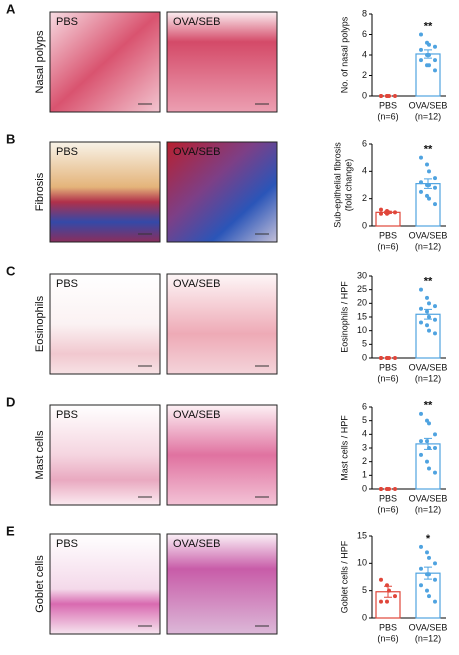 The height and width of the screenshot is (655, 459). I want to click on significance: *, so click(428, 539).